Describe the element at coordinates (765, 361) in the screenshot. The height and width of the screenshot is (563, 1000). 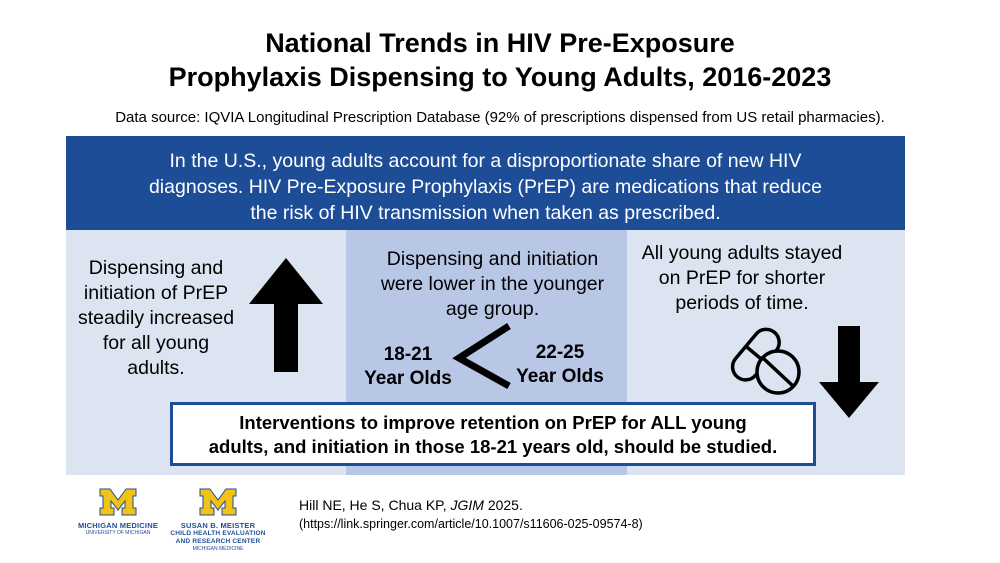
I see `pills-icon` at that location.